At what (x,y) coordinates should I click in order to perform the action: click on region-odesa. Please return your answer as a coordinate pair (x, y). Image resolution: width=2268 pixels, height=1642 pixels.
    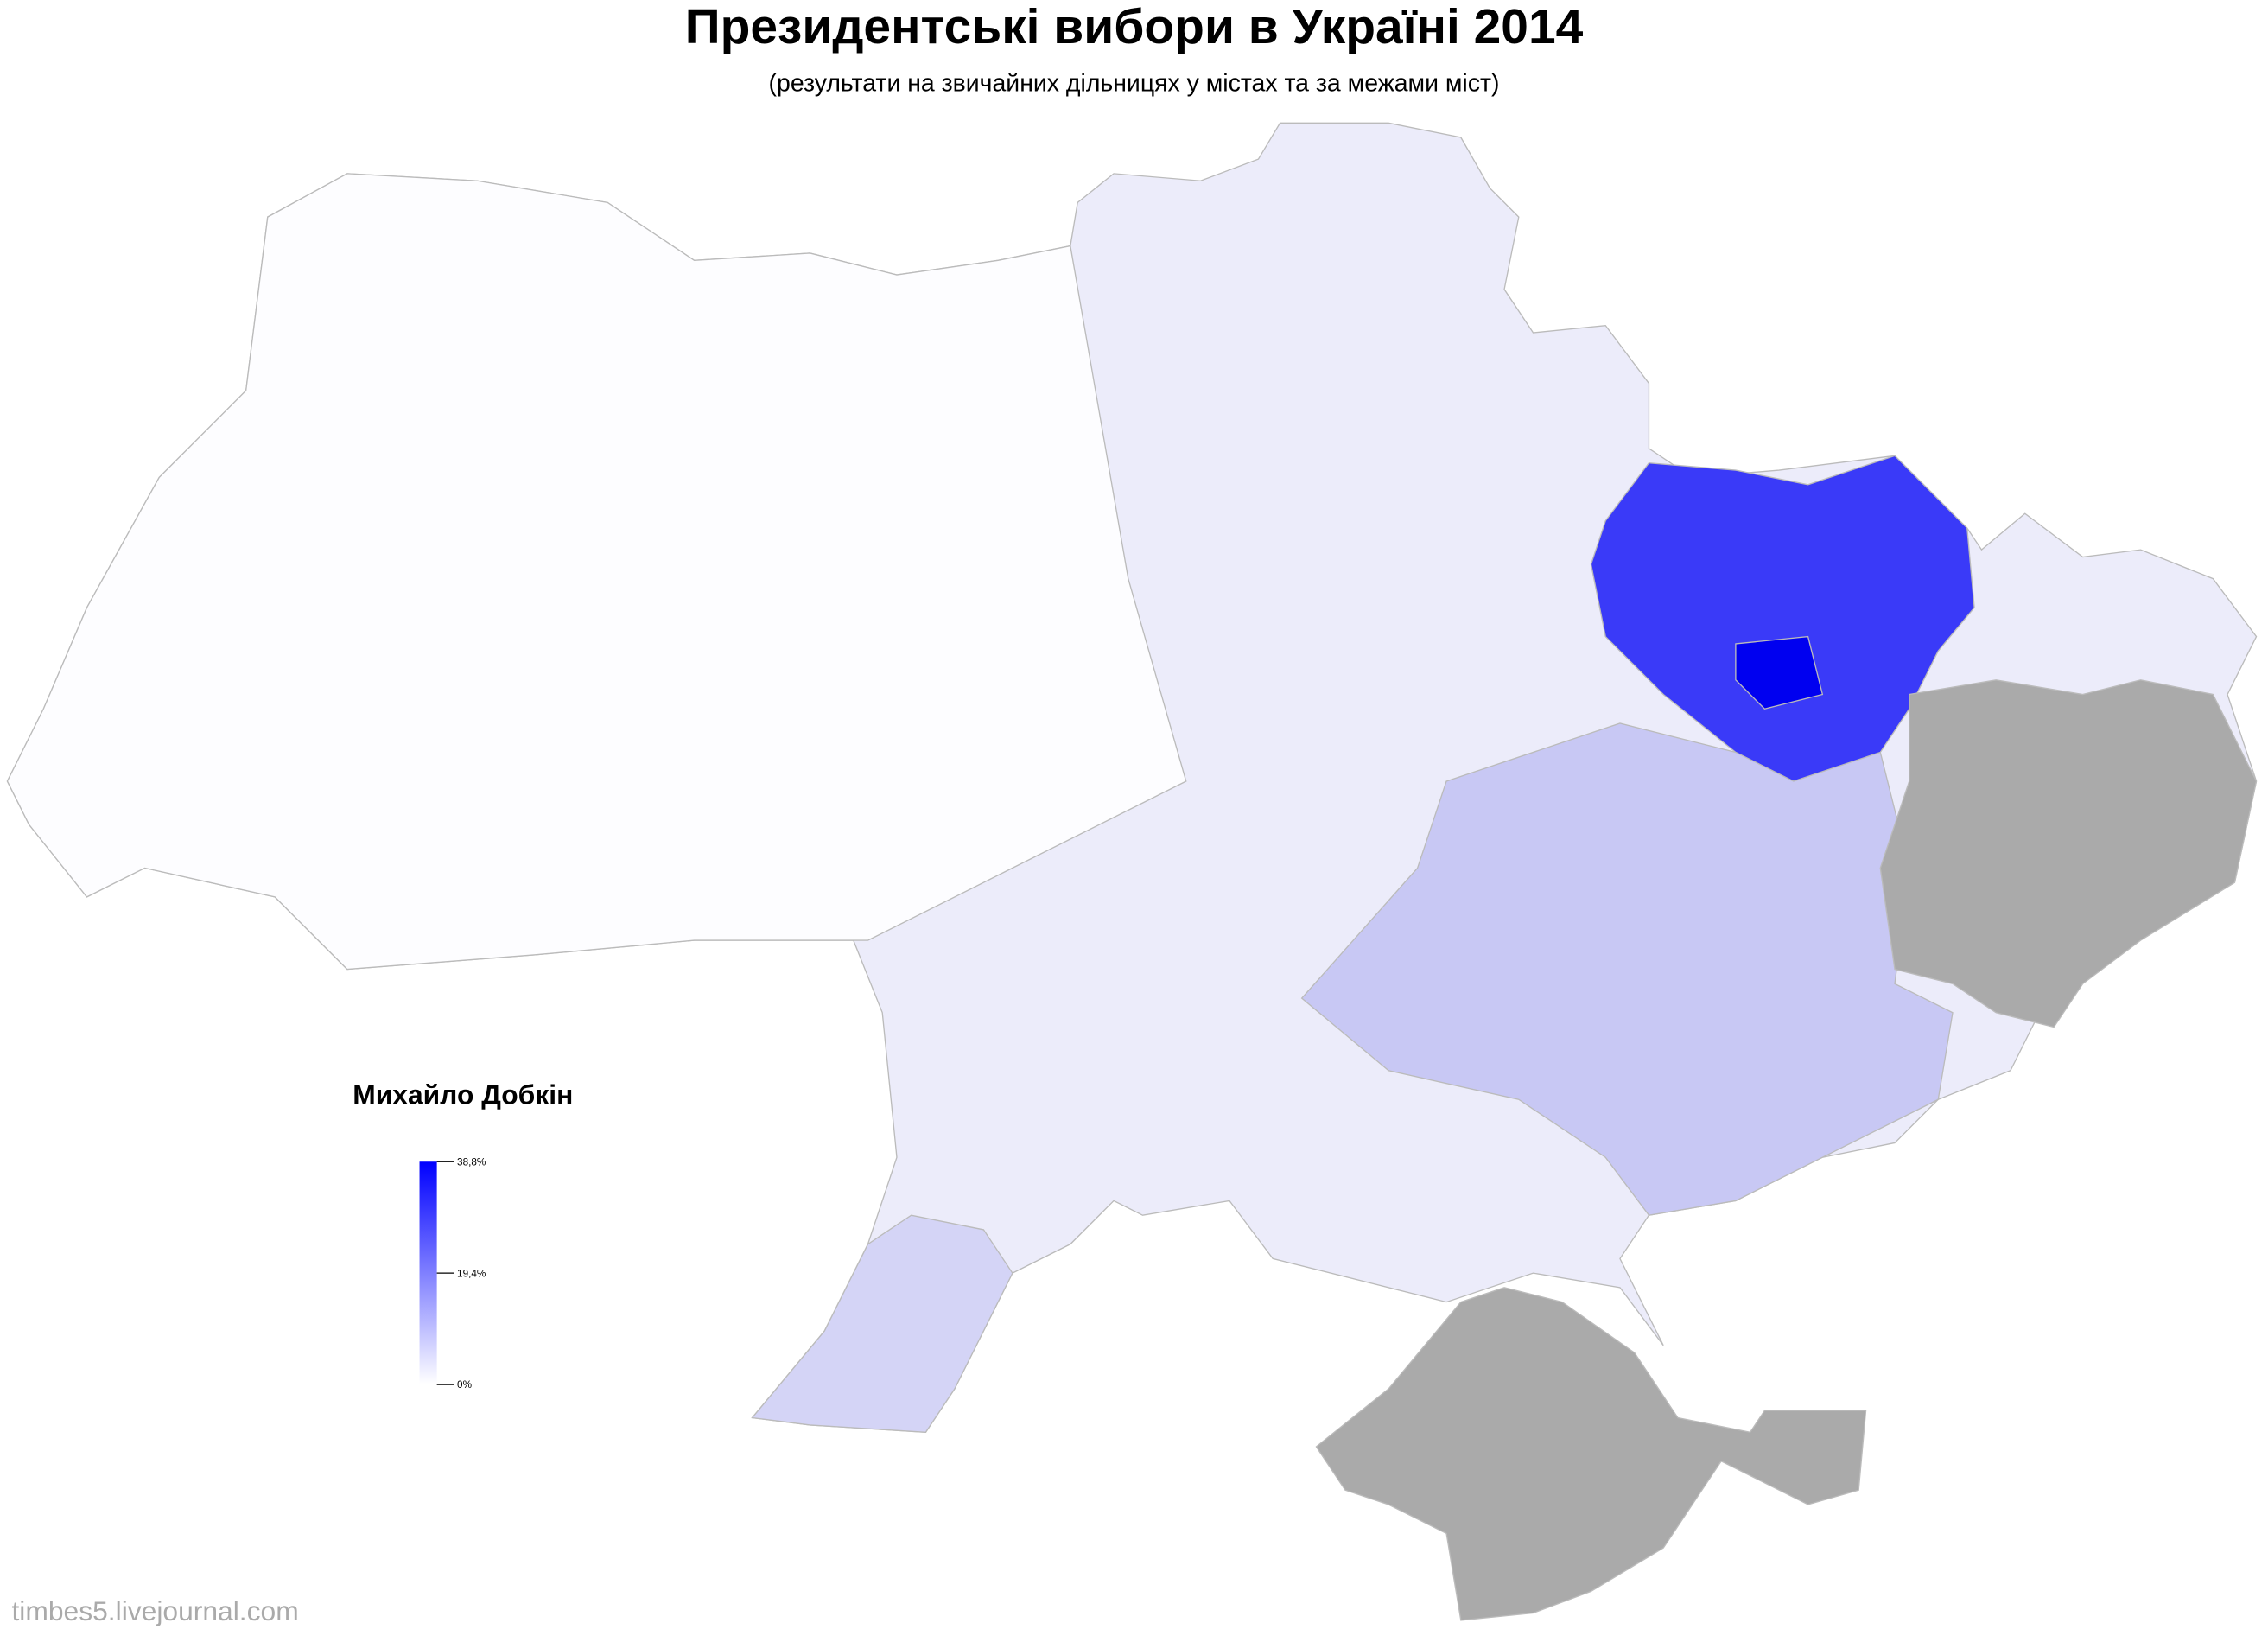
    Looking at the image, I should click on (882, 1323).